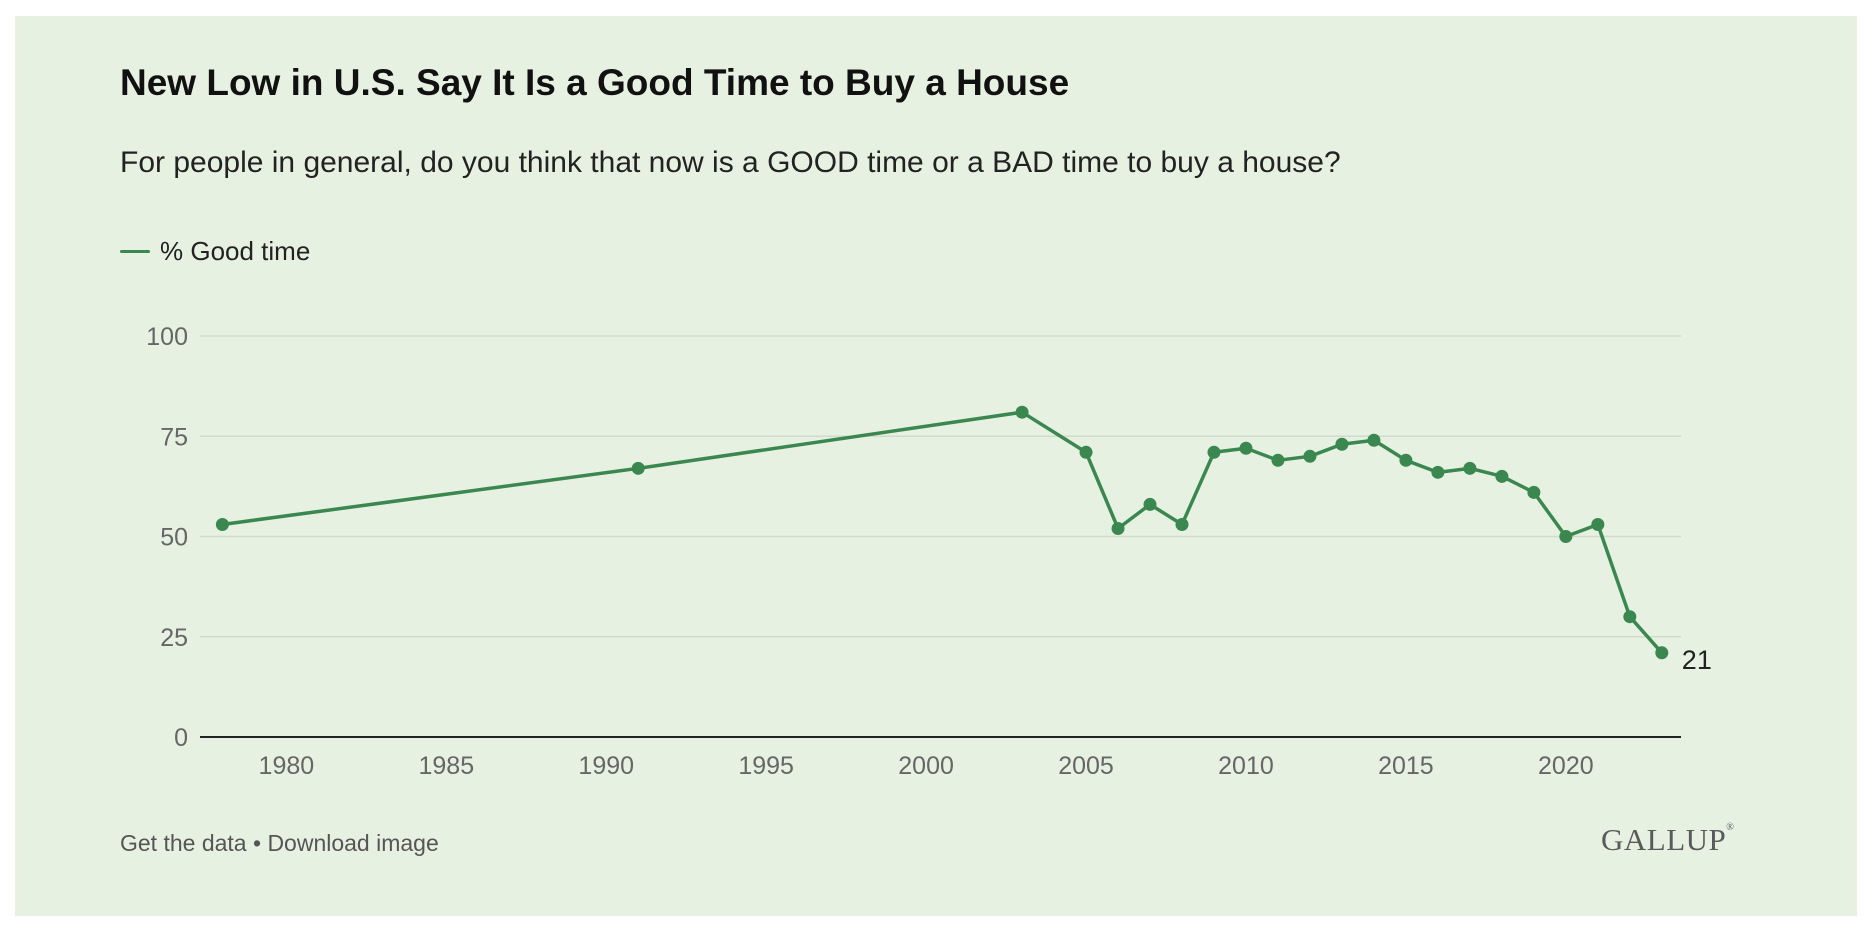  I want to click on x-tick-label-2020: 2020, so click(1566, 766).